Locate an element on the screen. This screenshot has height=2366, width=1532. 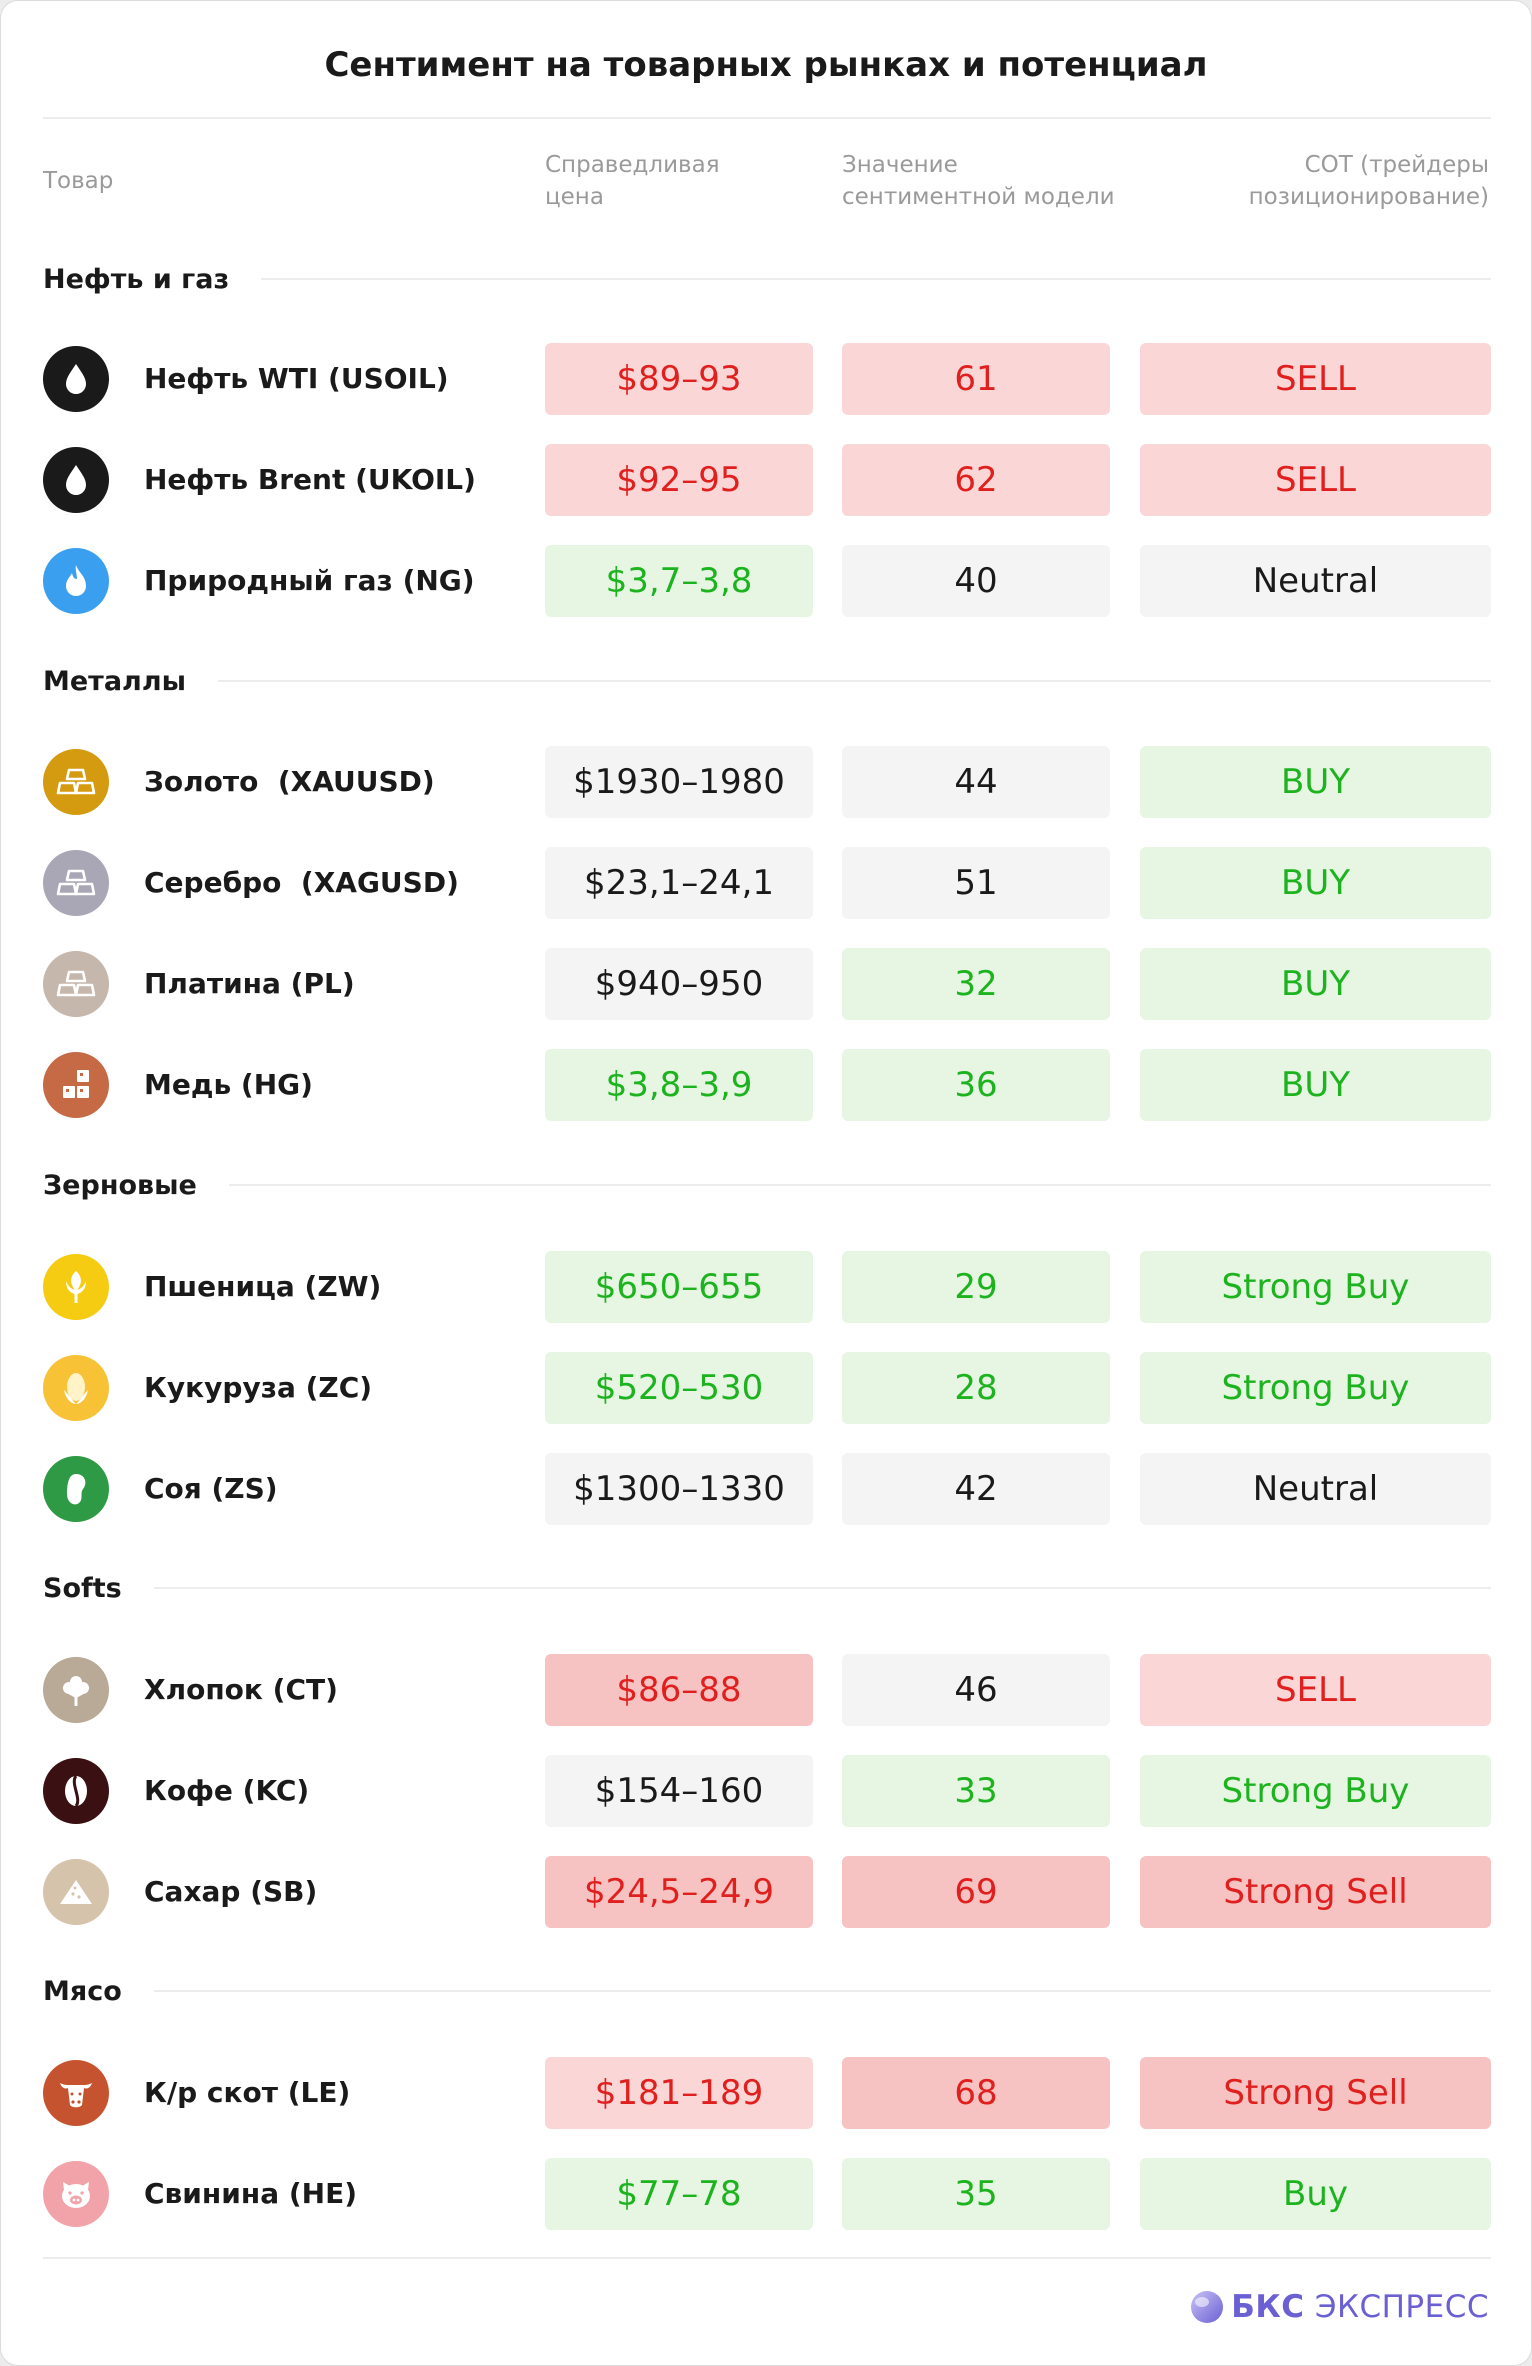
page-title: Сентимент на товарных рынках и потенциал is located at coordinates (766, 65).